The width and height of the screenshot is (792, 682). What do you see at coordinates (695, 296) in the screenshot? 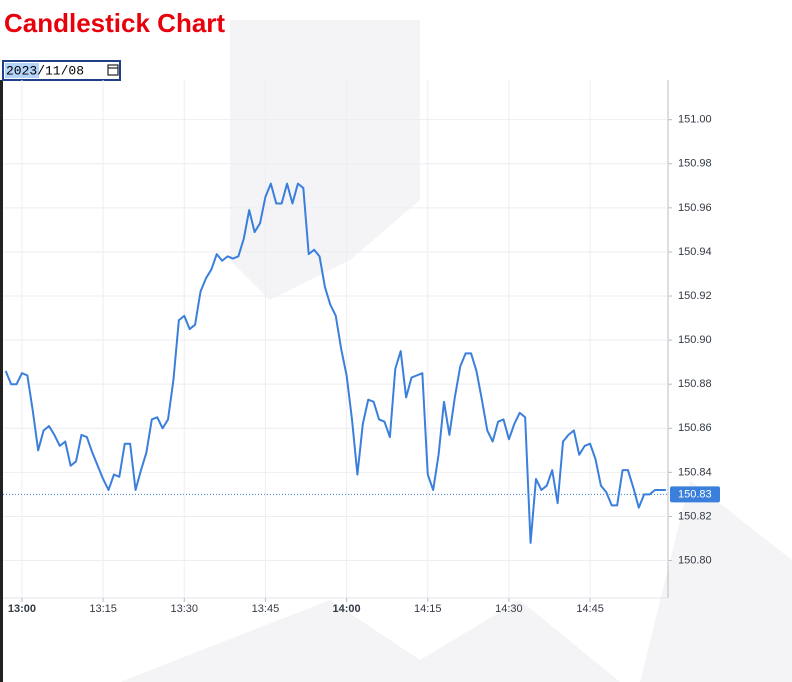
I see `y-tick-label: 150.92` at bounding box center [695, 296].